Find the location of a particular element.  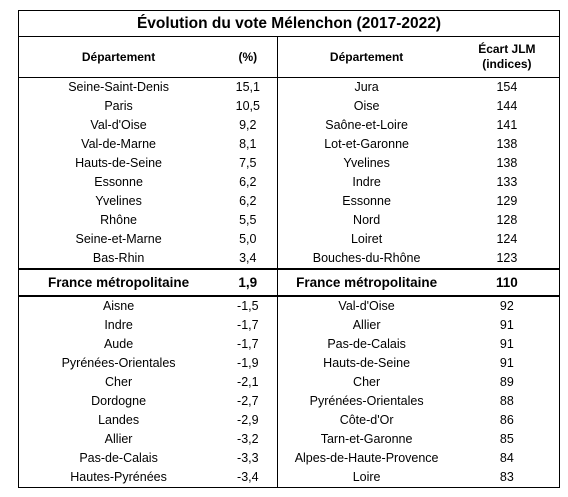

cell: 123 is located at coordinates (507, 258).